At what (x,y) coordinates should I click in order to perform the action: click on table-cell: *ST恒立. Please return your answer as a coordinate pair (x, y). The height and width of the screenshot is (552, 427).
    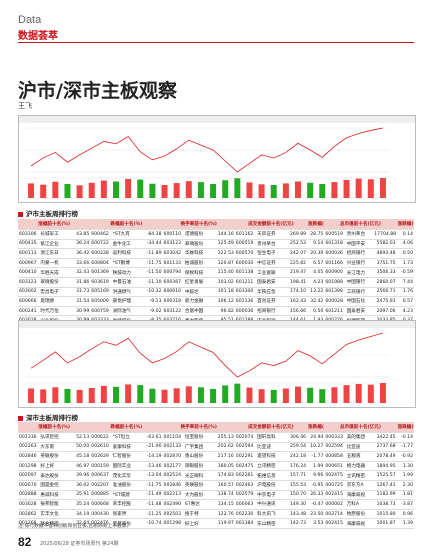
    Looking at the image, I should click on (125, 437).